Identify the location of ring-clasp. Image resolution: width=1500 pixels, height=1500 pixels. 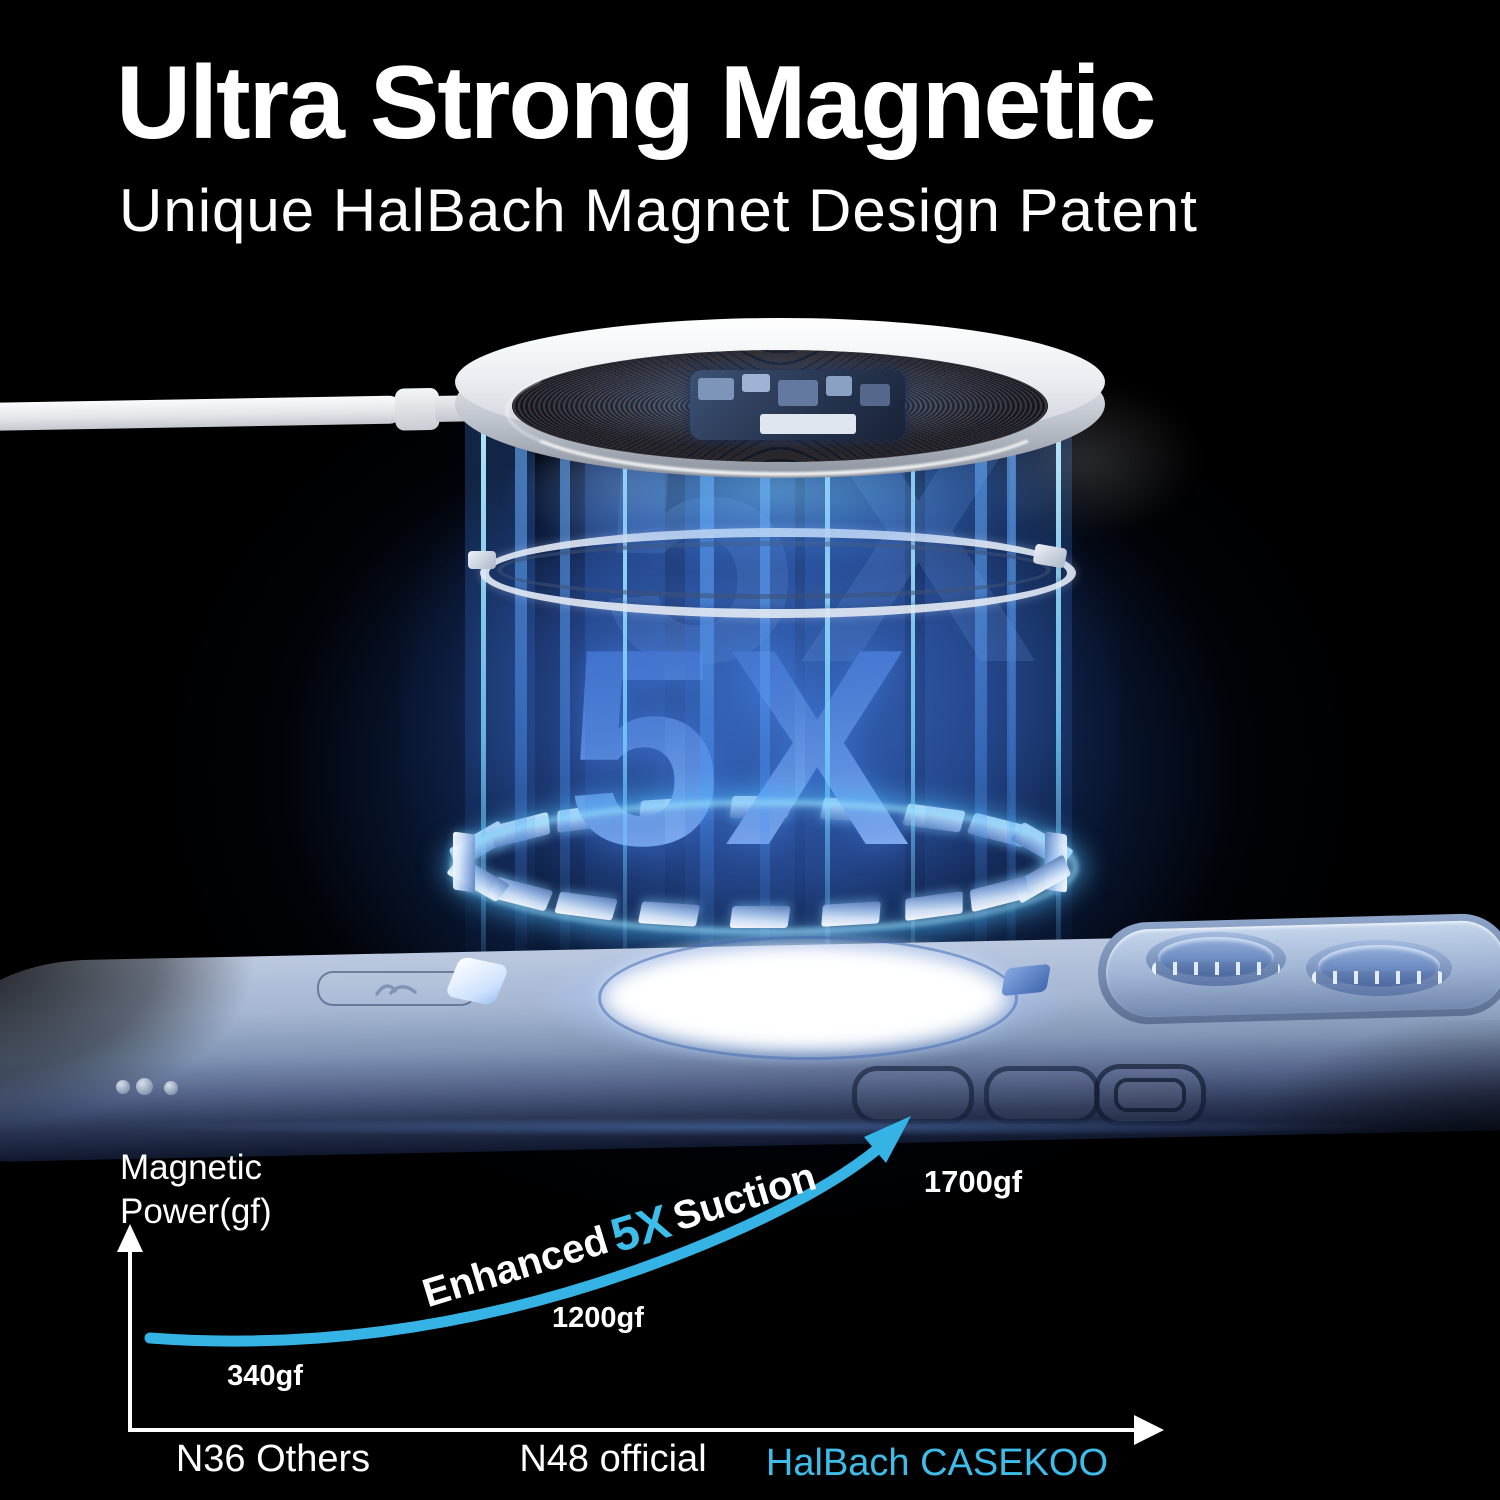
(482, 560).